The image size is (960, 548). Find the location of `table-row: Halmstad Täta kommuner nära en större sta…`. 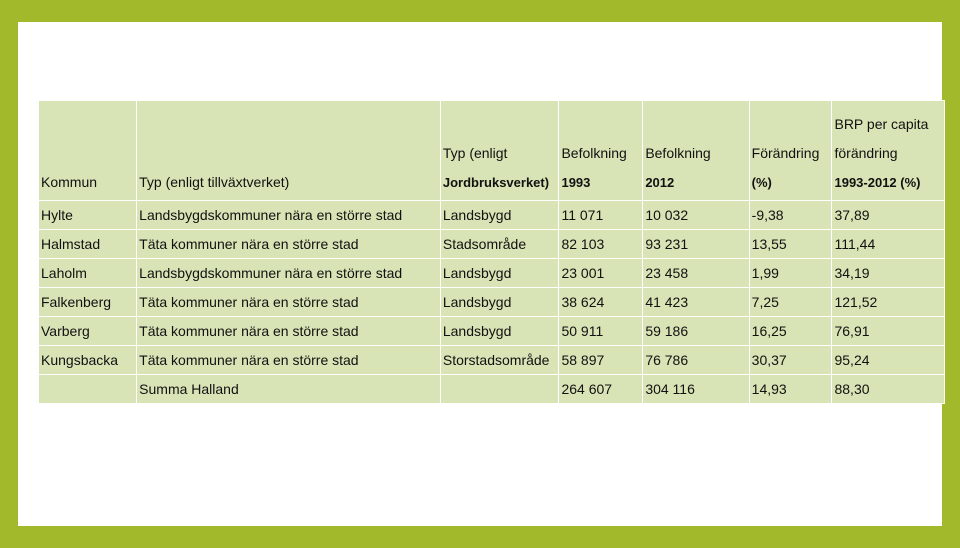

table-row: Halmstad Täta kommuner nära en större sta… is located at coordinates (491, 244).